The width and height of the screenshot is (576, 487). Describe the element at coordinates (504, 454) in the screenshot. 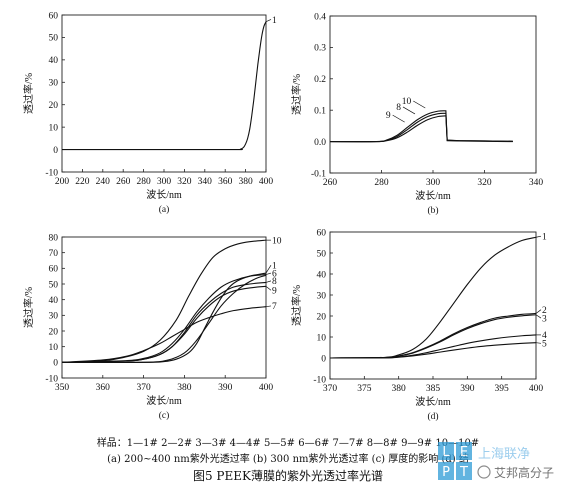

I see `svg-text: 上海联净` at that location.